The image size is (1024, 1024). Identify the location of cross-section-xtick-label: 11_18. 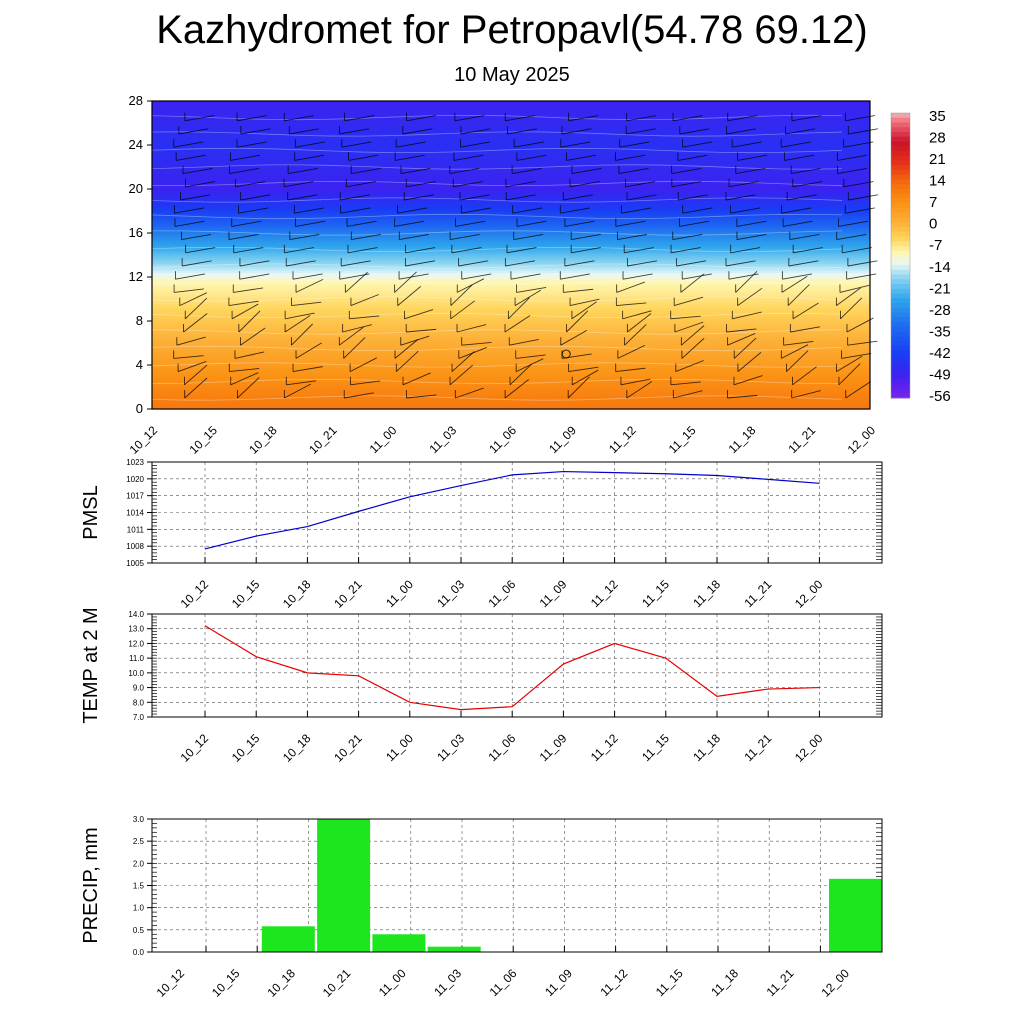
(742, 439).